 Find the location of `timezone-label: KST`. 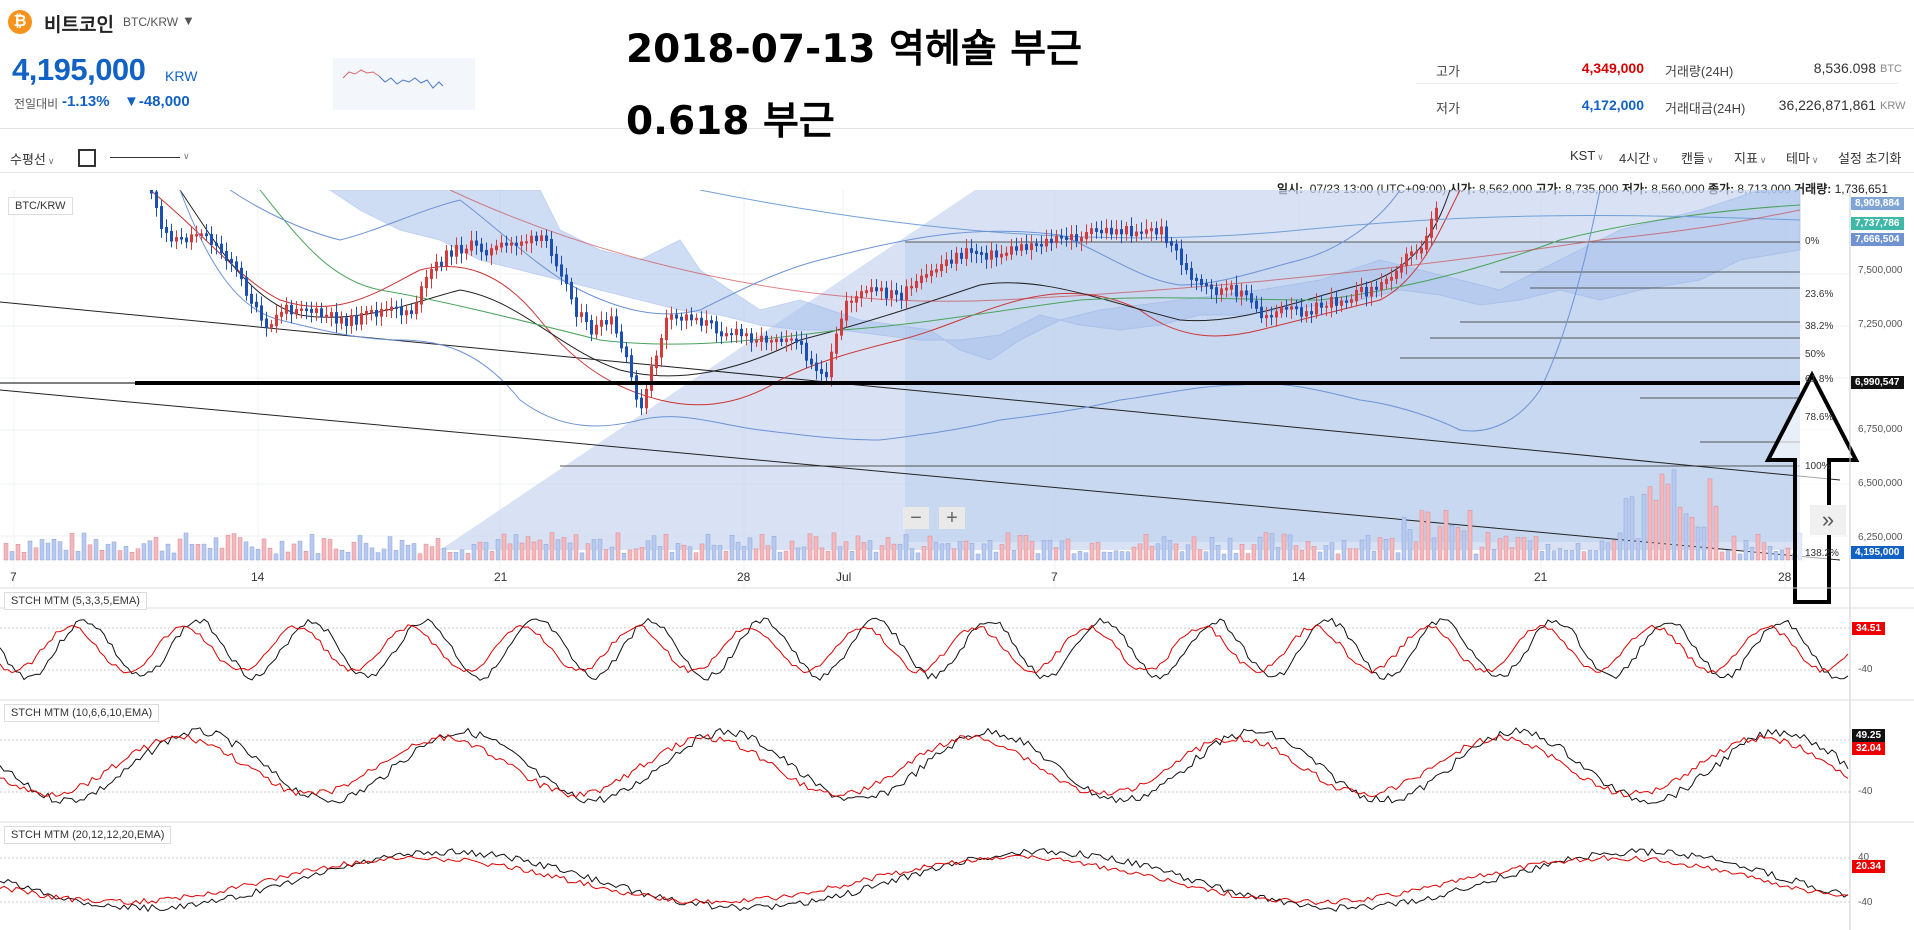

timezone-label: KST is located at coordinates (1583, 155).